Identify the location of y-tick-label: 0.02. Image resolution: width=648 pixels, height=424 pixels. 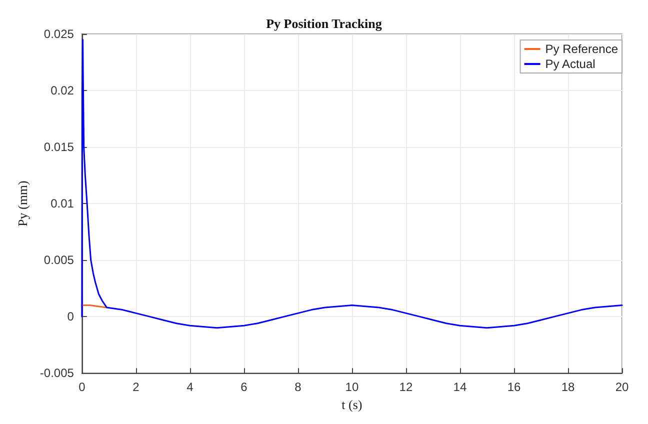
(62, 91).